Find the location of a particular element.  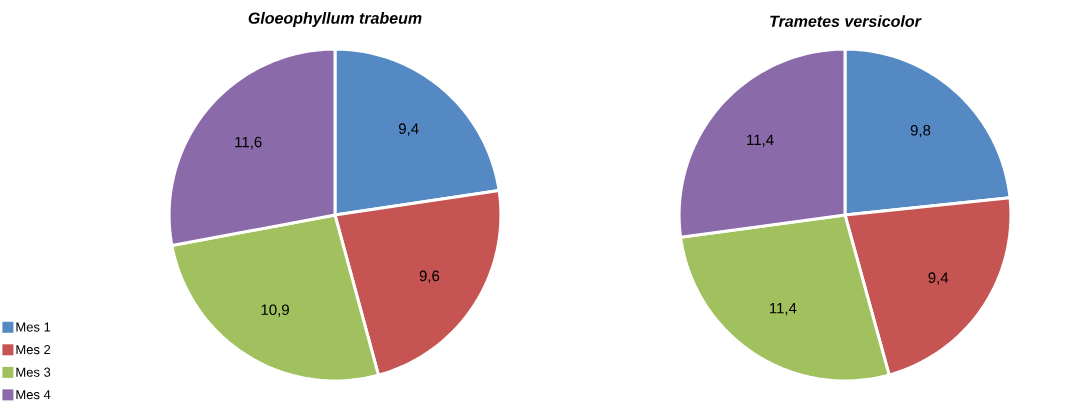

chart-title: Trametes versicolor is located at coordinates (846, 21).